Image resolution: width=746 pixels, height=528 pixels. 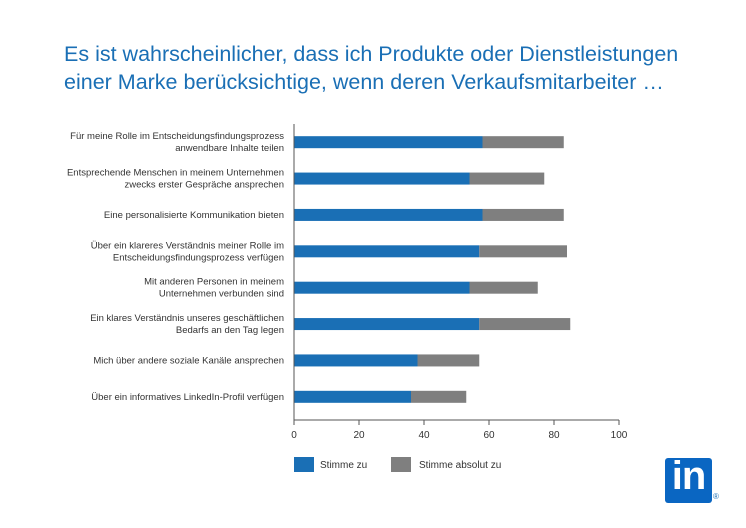 What do you see at coordinates (204, 185) in the screenshot?
I see `category-label: zwecks erster Gespräche ansprechen` at bounding box center [204, 185].